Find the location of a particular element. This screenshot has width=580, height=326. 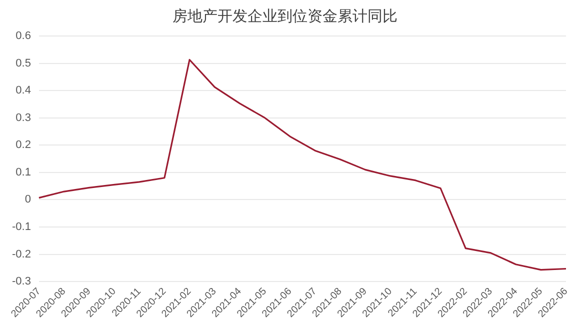

chart-title: 房地产开发企业到位资金累计同比 is located at coordinates (285, 17).